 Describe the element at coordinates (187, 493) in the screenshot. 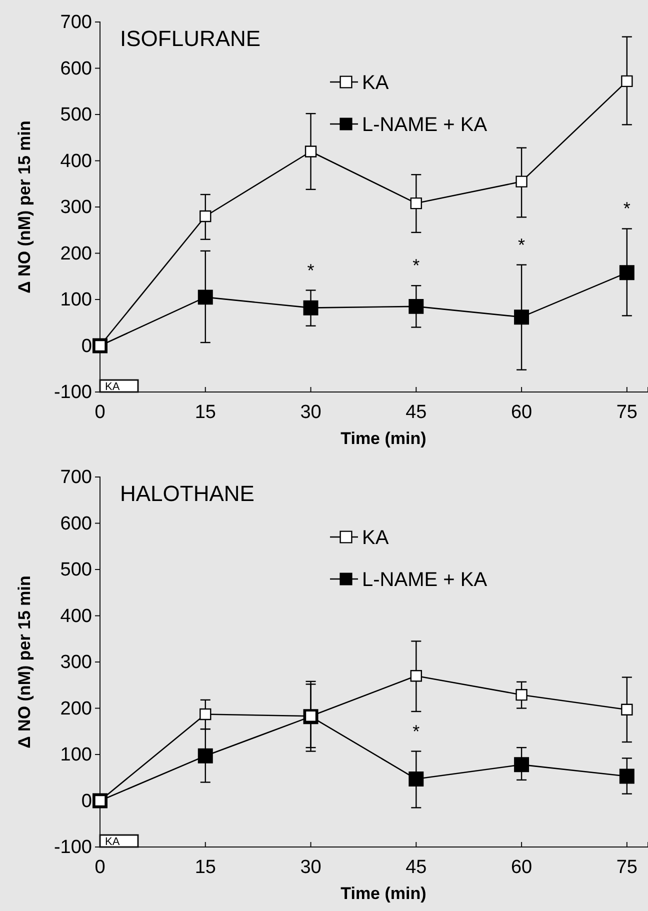

I see `chart-title: HALOTHANE` at that location.